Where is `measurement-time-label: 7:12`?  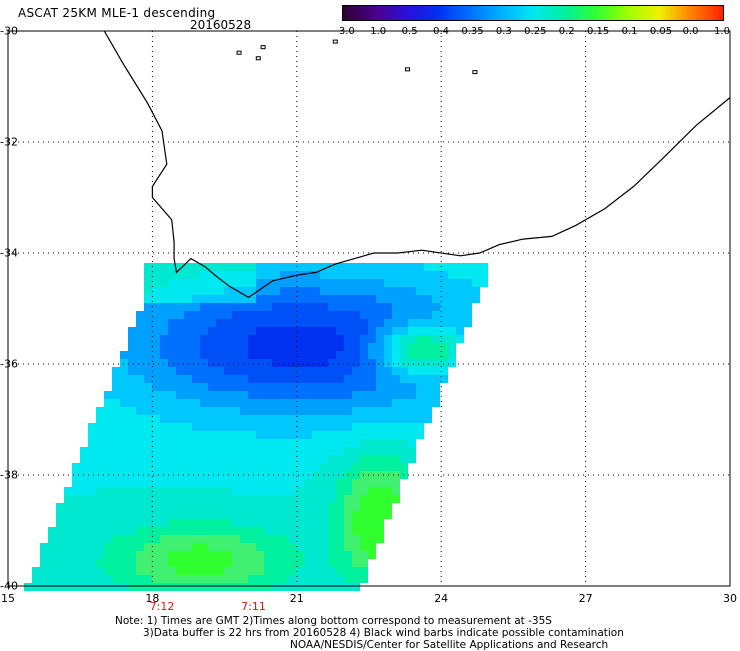
measurement-time-label: 7:12 is located at coordinates (162, 606).